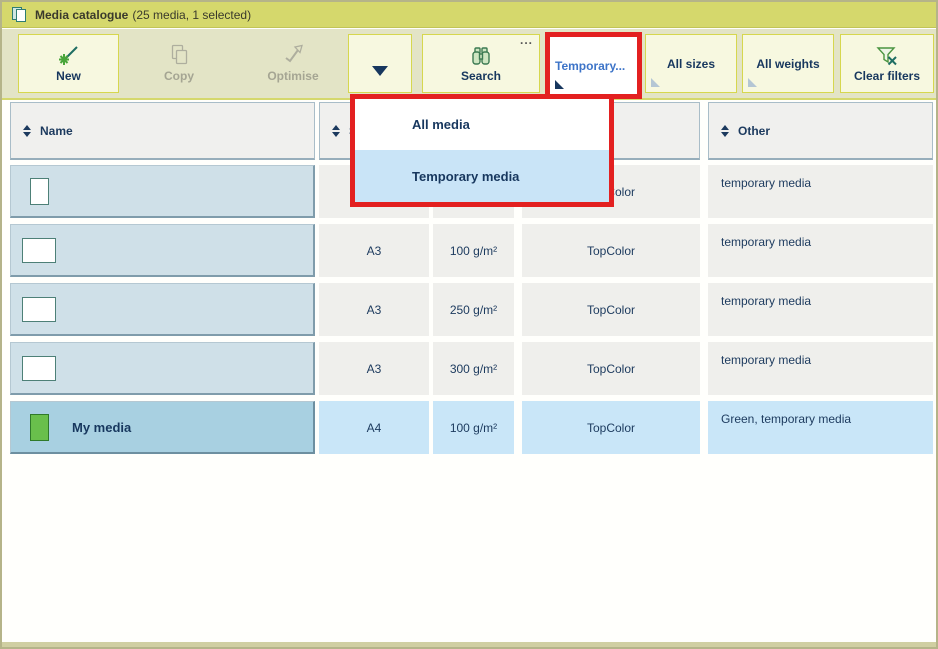  Describe the element at coordinates (293, 76) in the screenshot. I see `optimise-button-label: Optimise` at that location.